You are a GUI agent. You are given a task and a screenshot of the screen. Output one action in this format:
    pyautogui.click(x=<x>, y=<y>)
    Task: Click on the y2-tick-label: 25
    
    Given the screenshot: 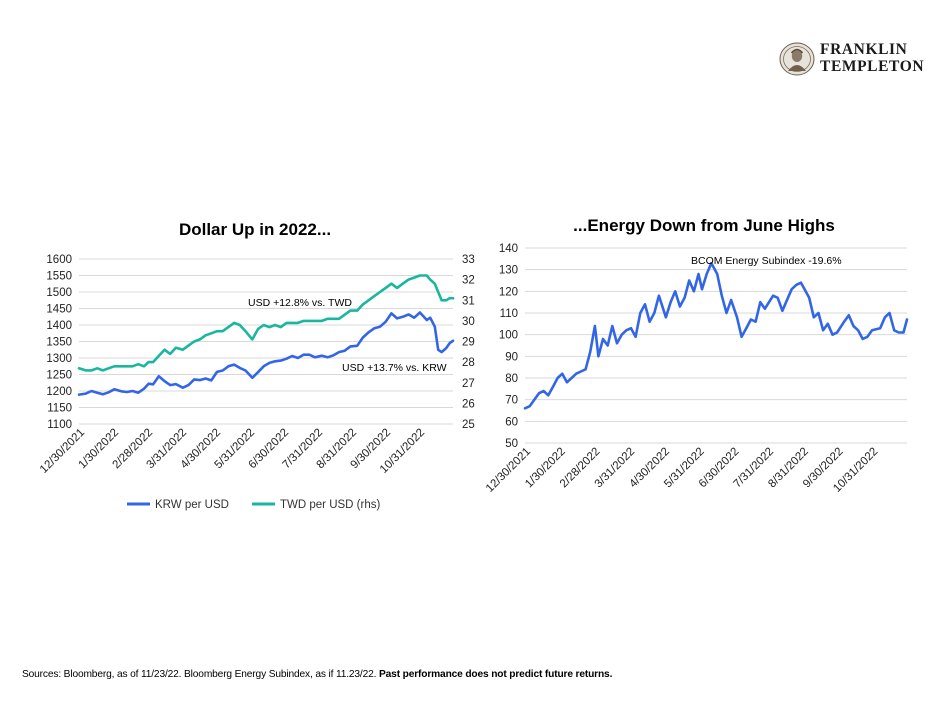 What is the action you would take?
    pyautogui.click(x=468, y=425)
    